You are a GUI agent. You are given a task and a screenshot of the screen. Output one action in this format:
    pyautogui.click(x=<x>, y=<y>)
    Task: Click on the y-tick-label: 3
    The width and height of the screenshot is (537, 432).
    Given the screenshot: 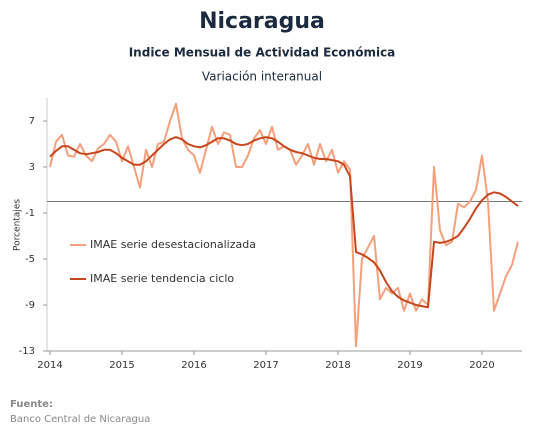 What is the action you would take?
    pyautogui.click(x=32, y=167)
    